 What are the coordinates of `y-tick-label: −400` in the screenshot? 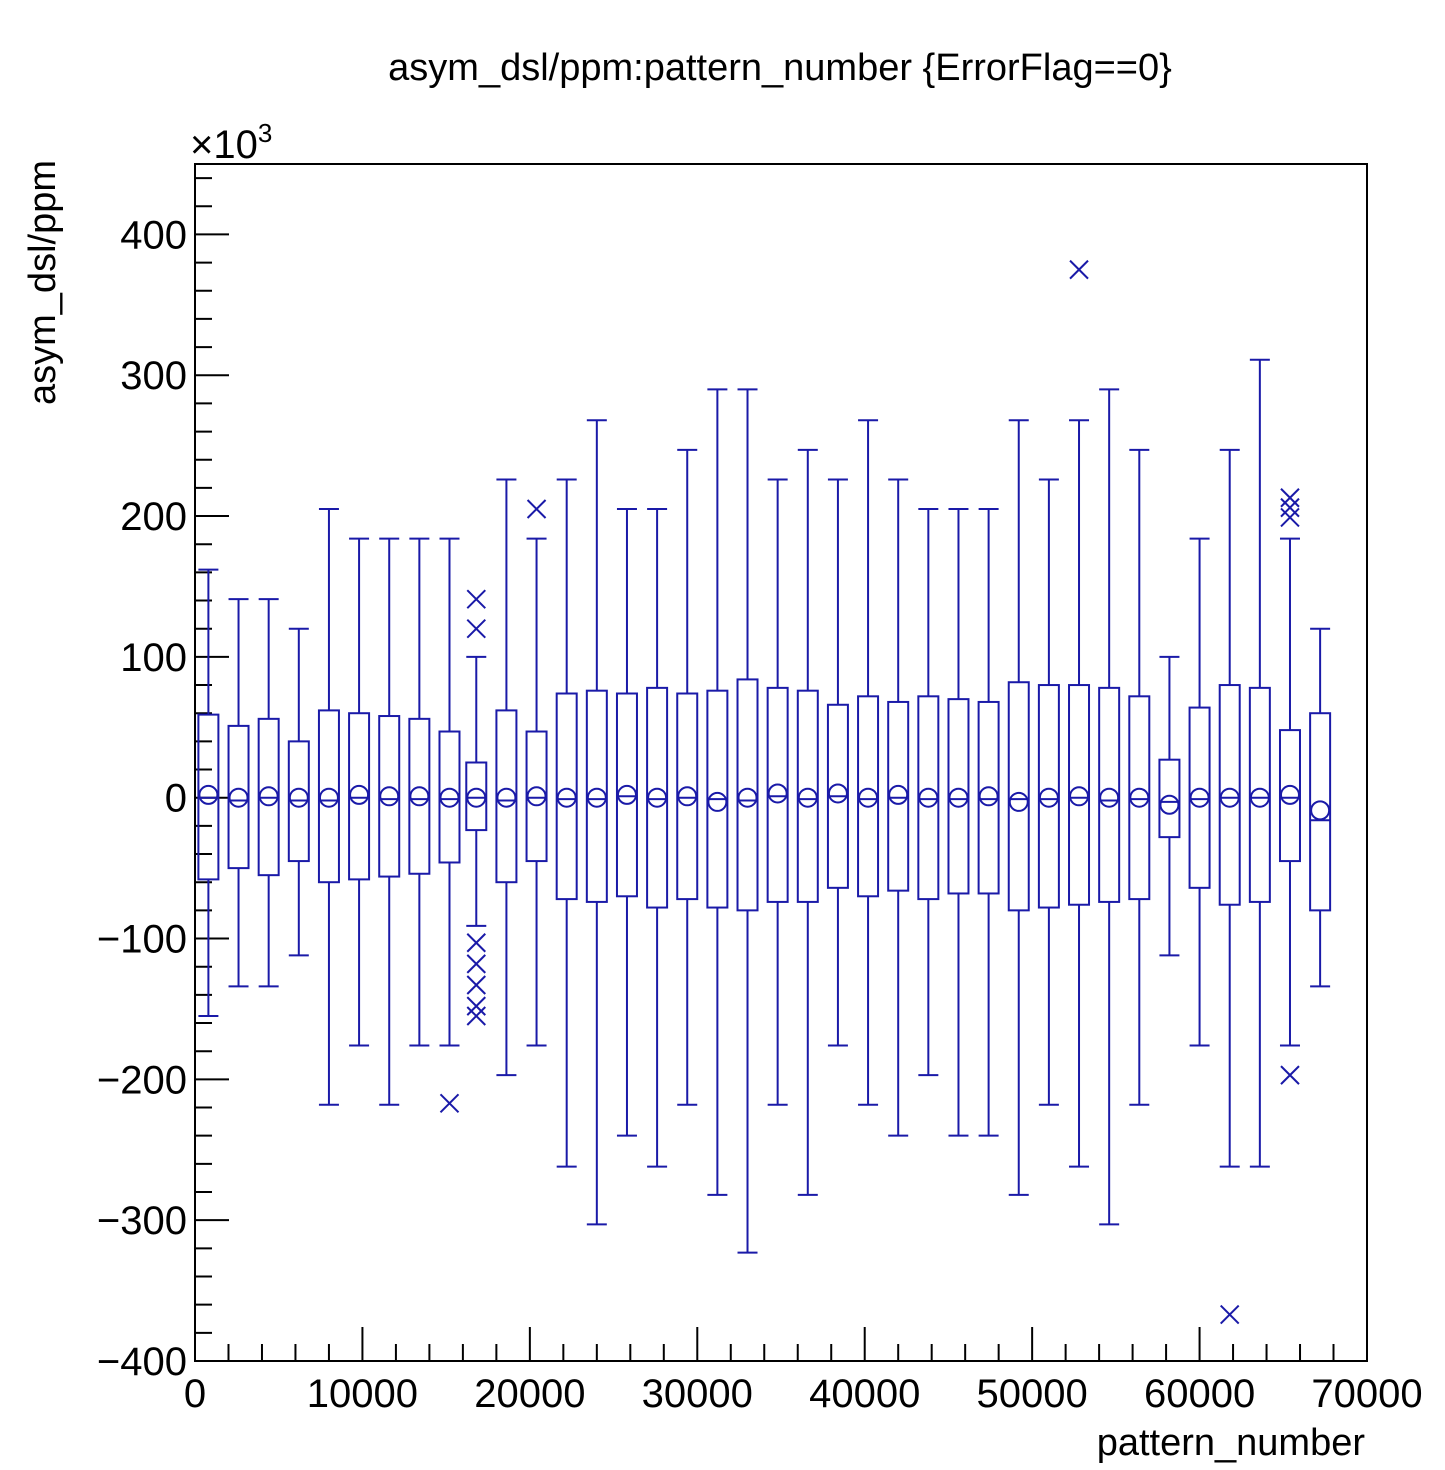 It's located at (142, 1362).